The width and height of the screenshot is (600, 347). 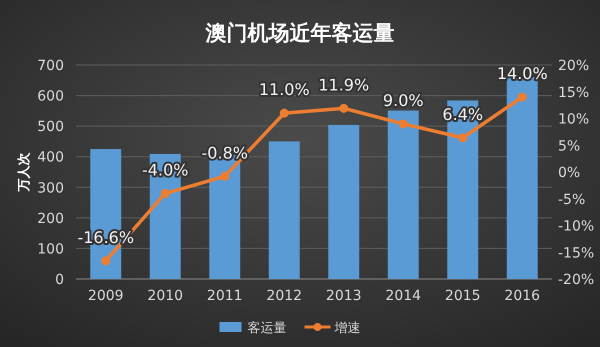 What do you see at coordinates (50, 66) in the screenshot?
I see `y-tick-label: 700` at bounding box center [50, 66].